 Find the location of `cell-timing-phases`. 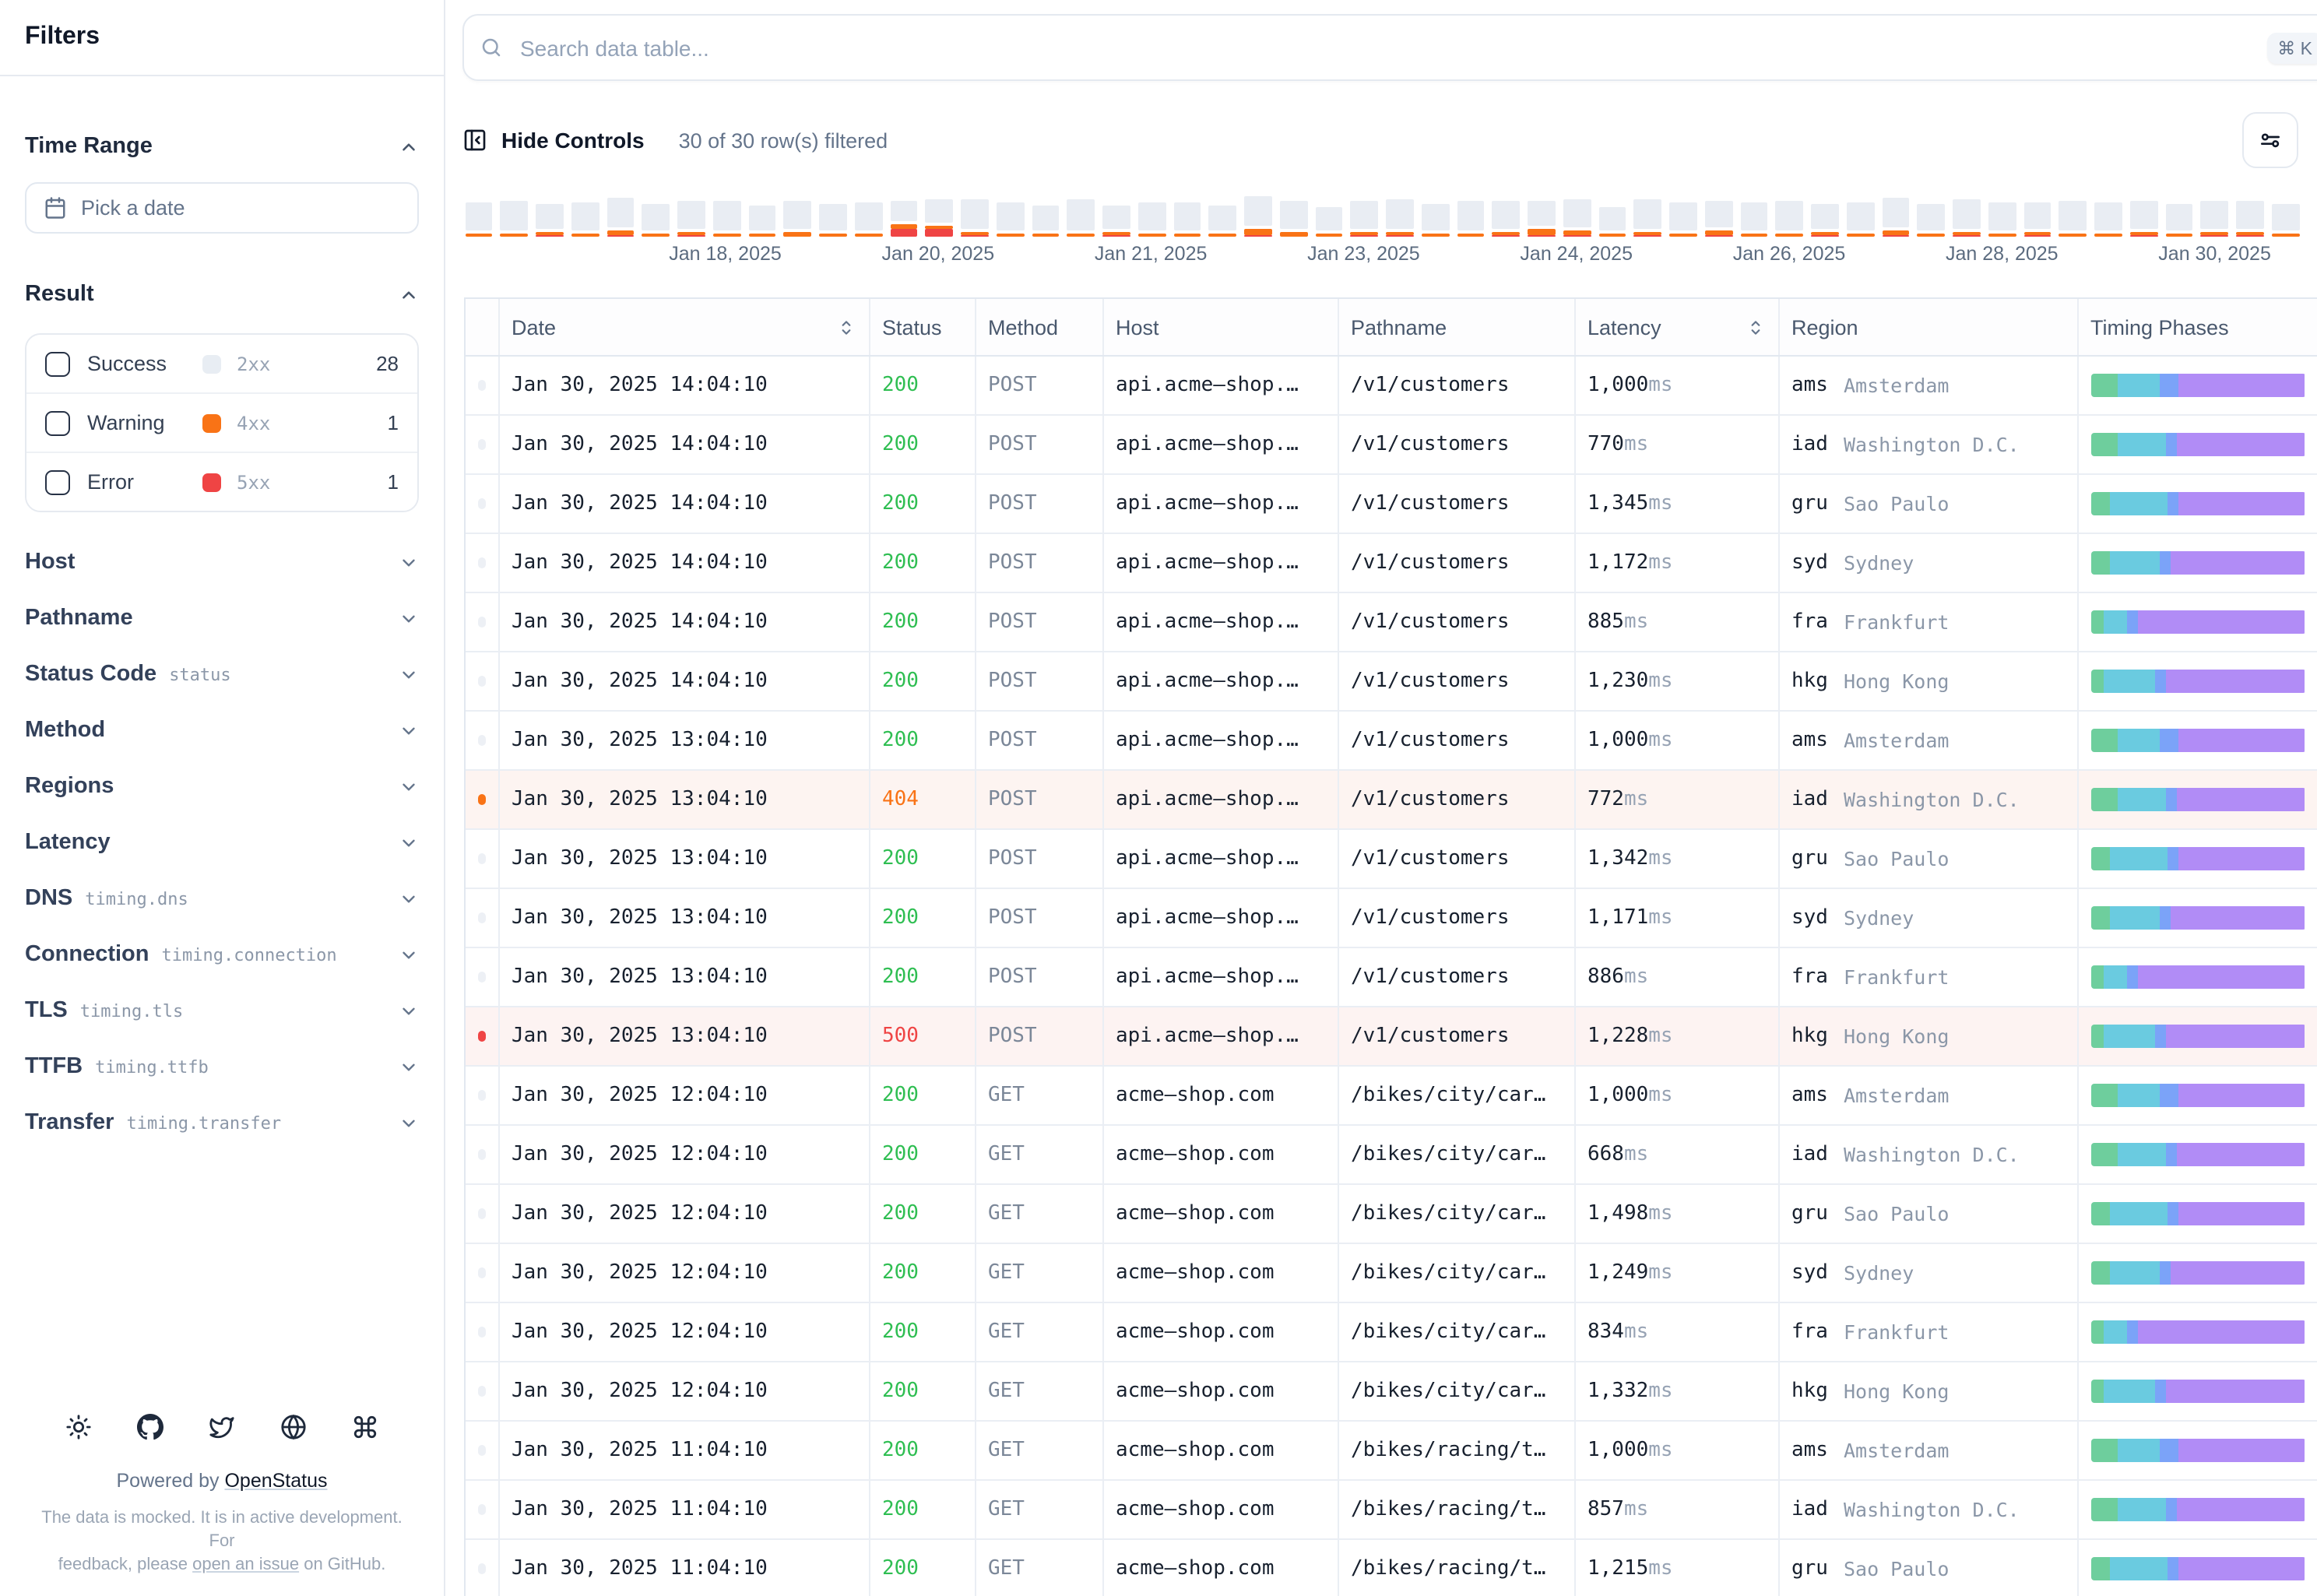

cell-timing-phases is located at coordinates (2197, 504).